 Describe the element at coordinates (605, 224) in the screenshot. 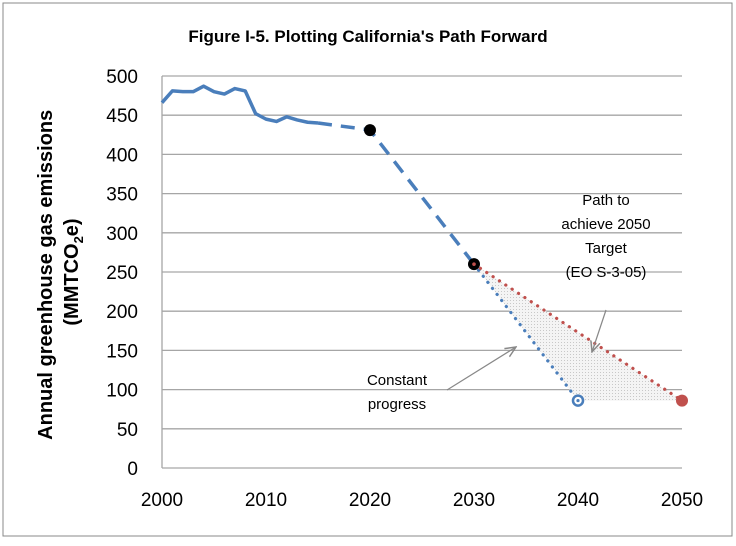

I see `annotation-target-text: achieve 2050` at that location.